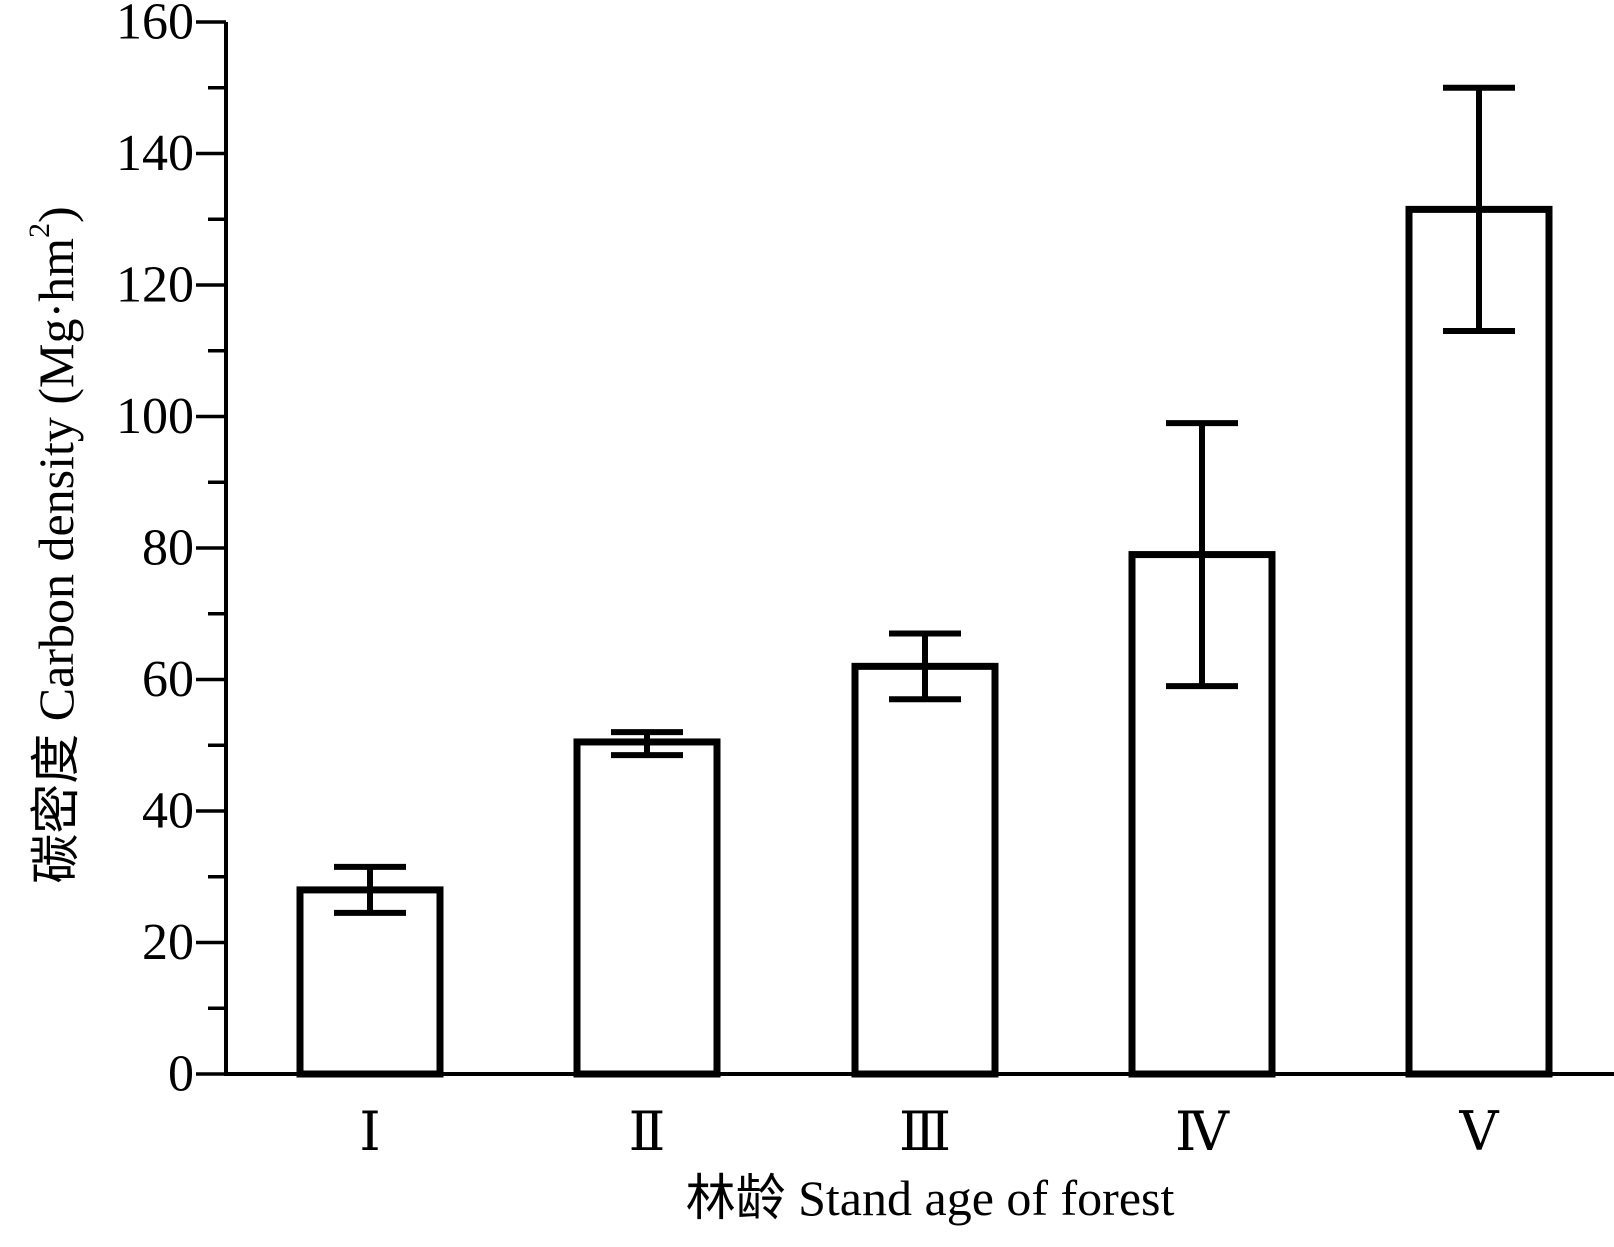 This screenshot has width=1614, height=1247. I want to click on y-tick-label: 100, so click(155, 416).